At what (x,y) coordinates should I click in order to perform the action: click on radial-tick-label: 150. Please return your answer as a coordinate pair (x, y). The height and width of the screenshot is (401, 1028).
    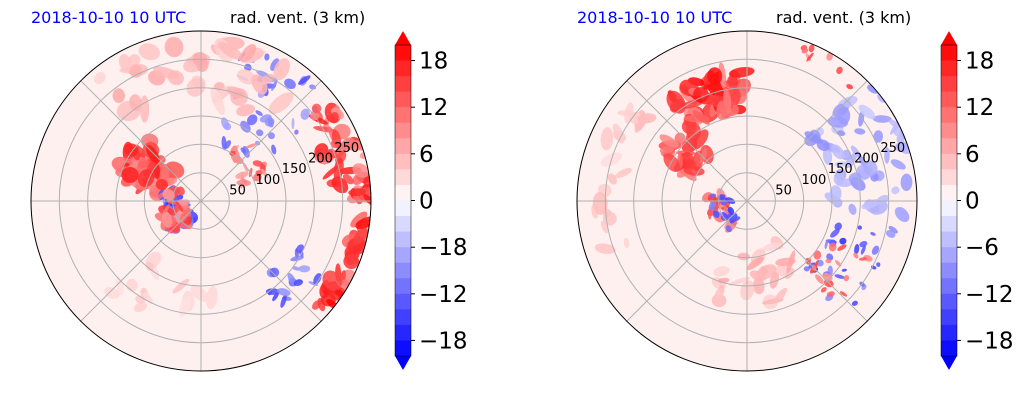
    Looking at the image, I should click on (294, 169).